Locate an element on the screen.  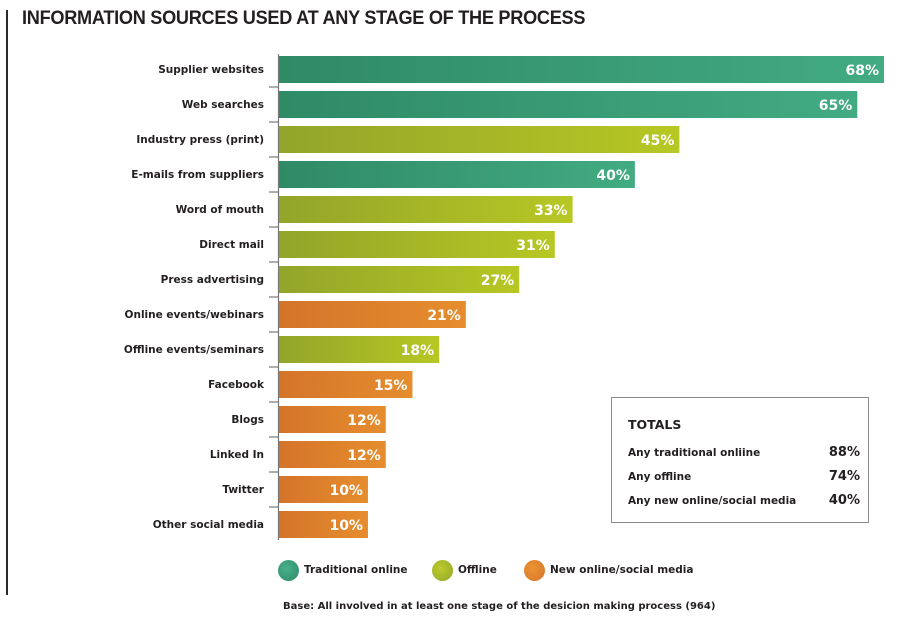
category-label: Blogs is located at coordinates (247, 420).